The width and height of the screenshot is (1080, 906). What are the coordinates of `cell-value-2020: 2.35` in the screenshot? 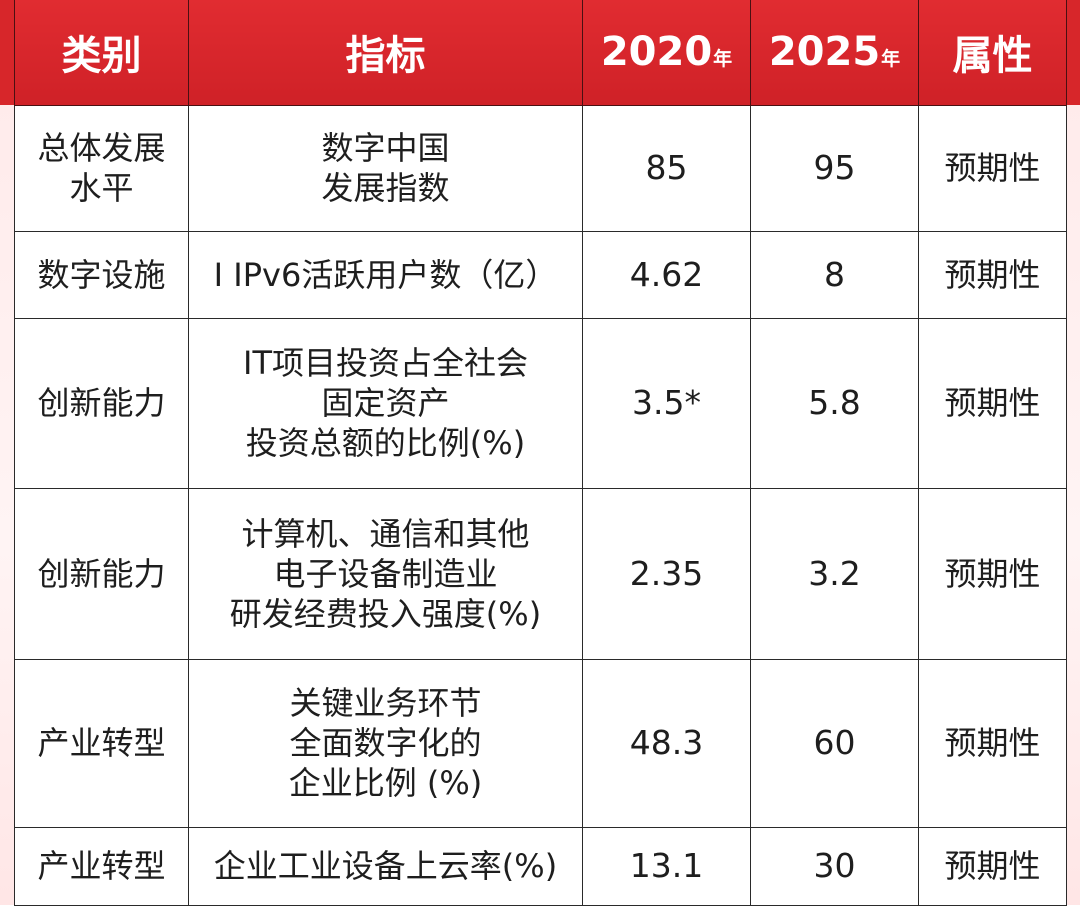 It's located at (666, 573).